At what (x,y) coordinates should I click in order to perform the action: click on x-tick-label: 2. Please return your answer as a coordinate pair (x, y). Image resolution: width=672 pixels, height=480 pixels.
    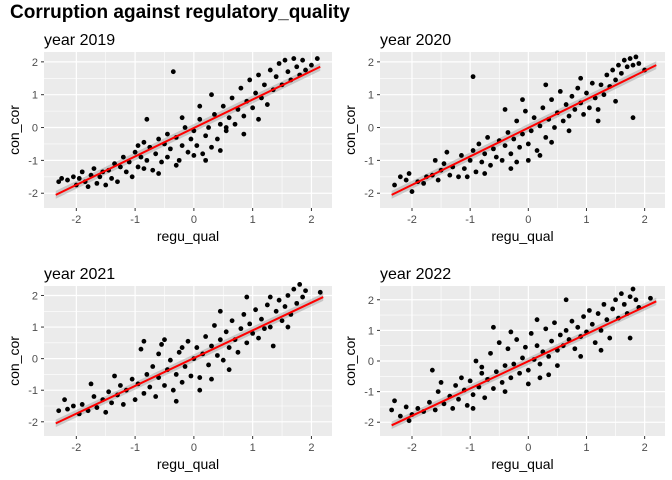
    Looking at the image, I should click on (311, 220).